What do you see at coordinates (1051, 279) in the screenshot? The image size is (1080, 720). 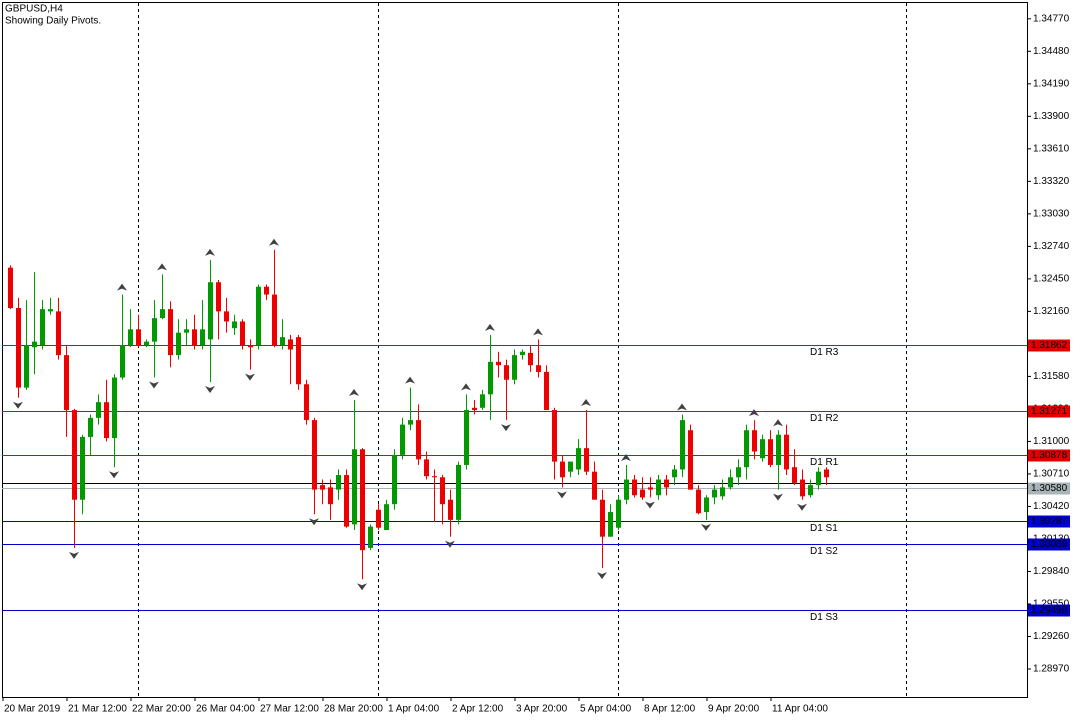 I see `y-tick-label: 1.32450` at bounding box center [1051, 279].